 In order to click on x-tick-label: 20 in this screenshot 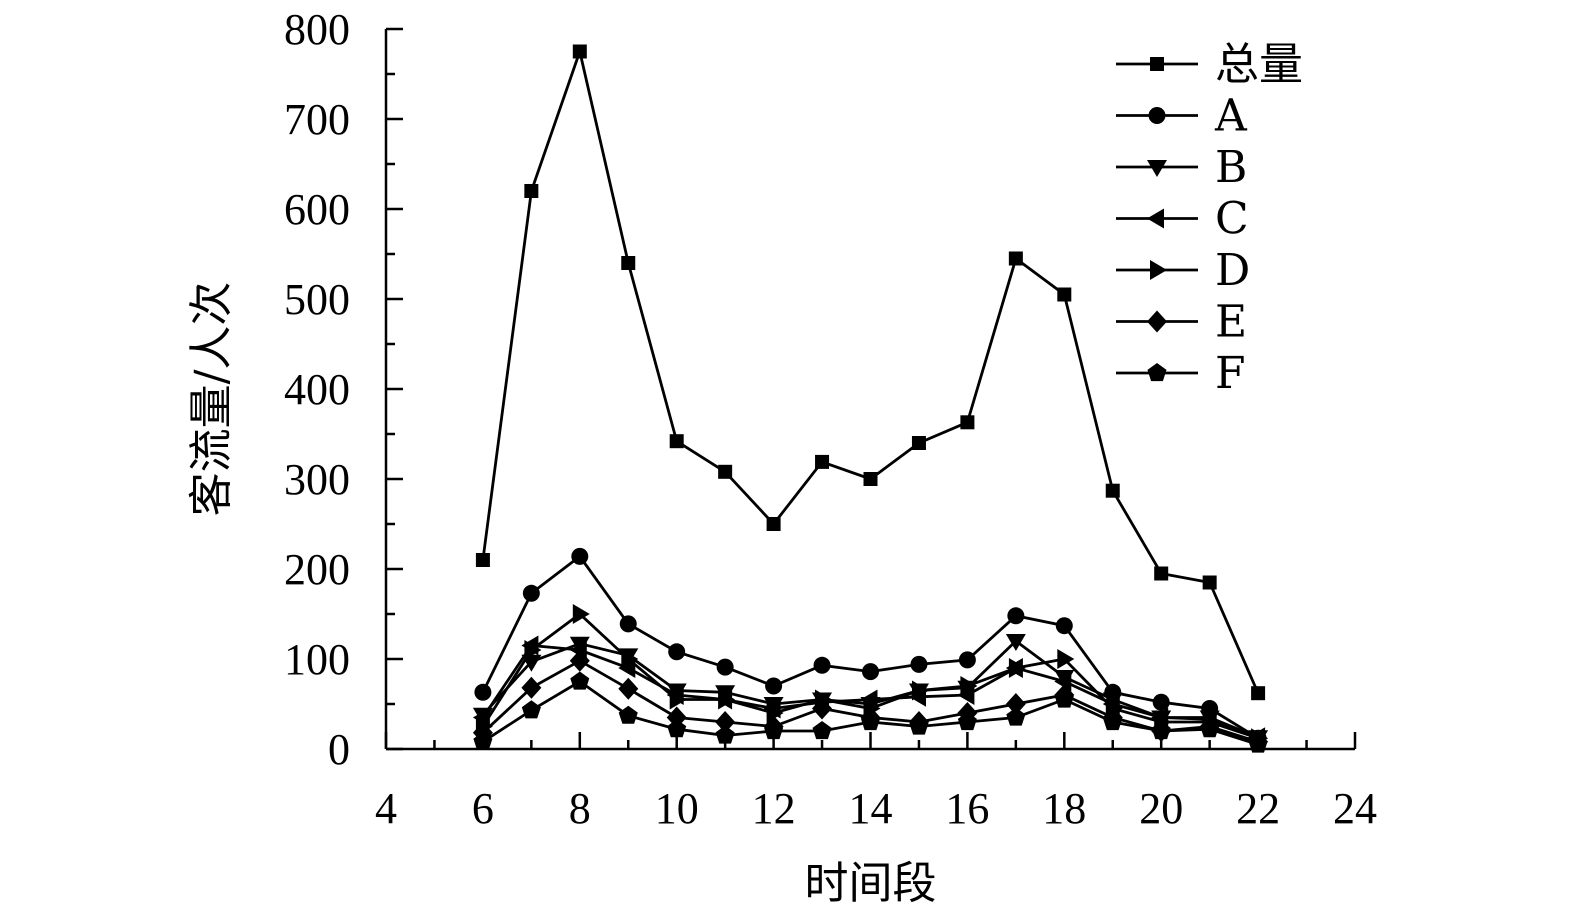, I will do `click(1161, 808)`.